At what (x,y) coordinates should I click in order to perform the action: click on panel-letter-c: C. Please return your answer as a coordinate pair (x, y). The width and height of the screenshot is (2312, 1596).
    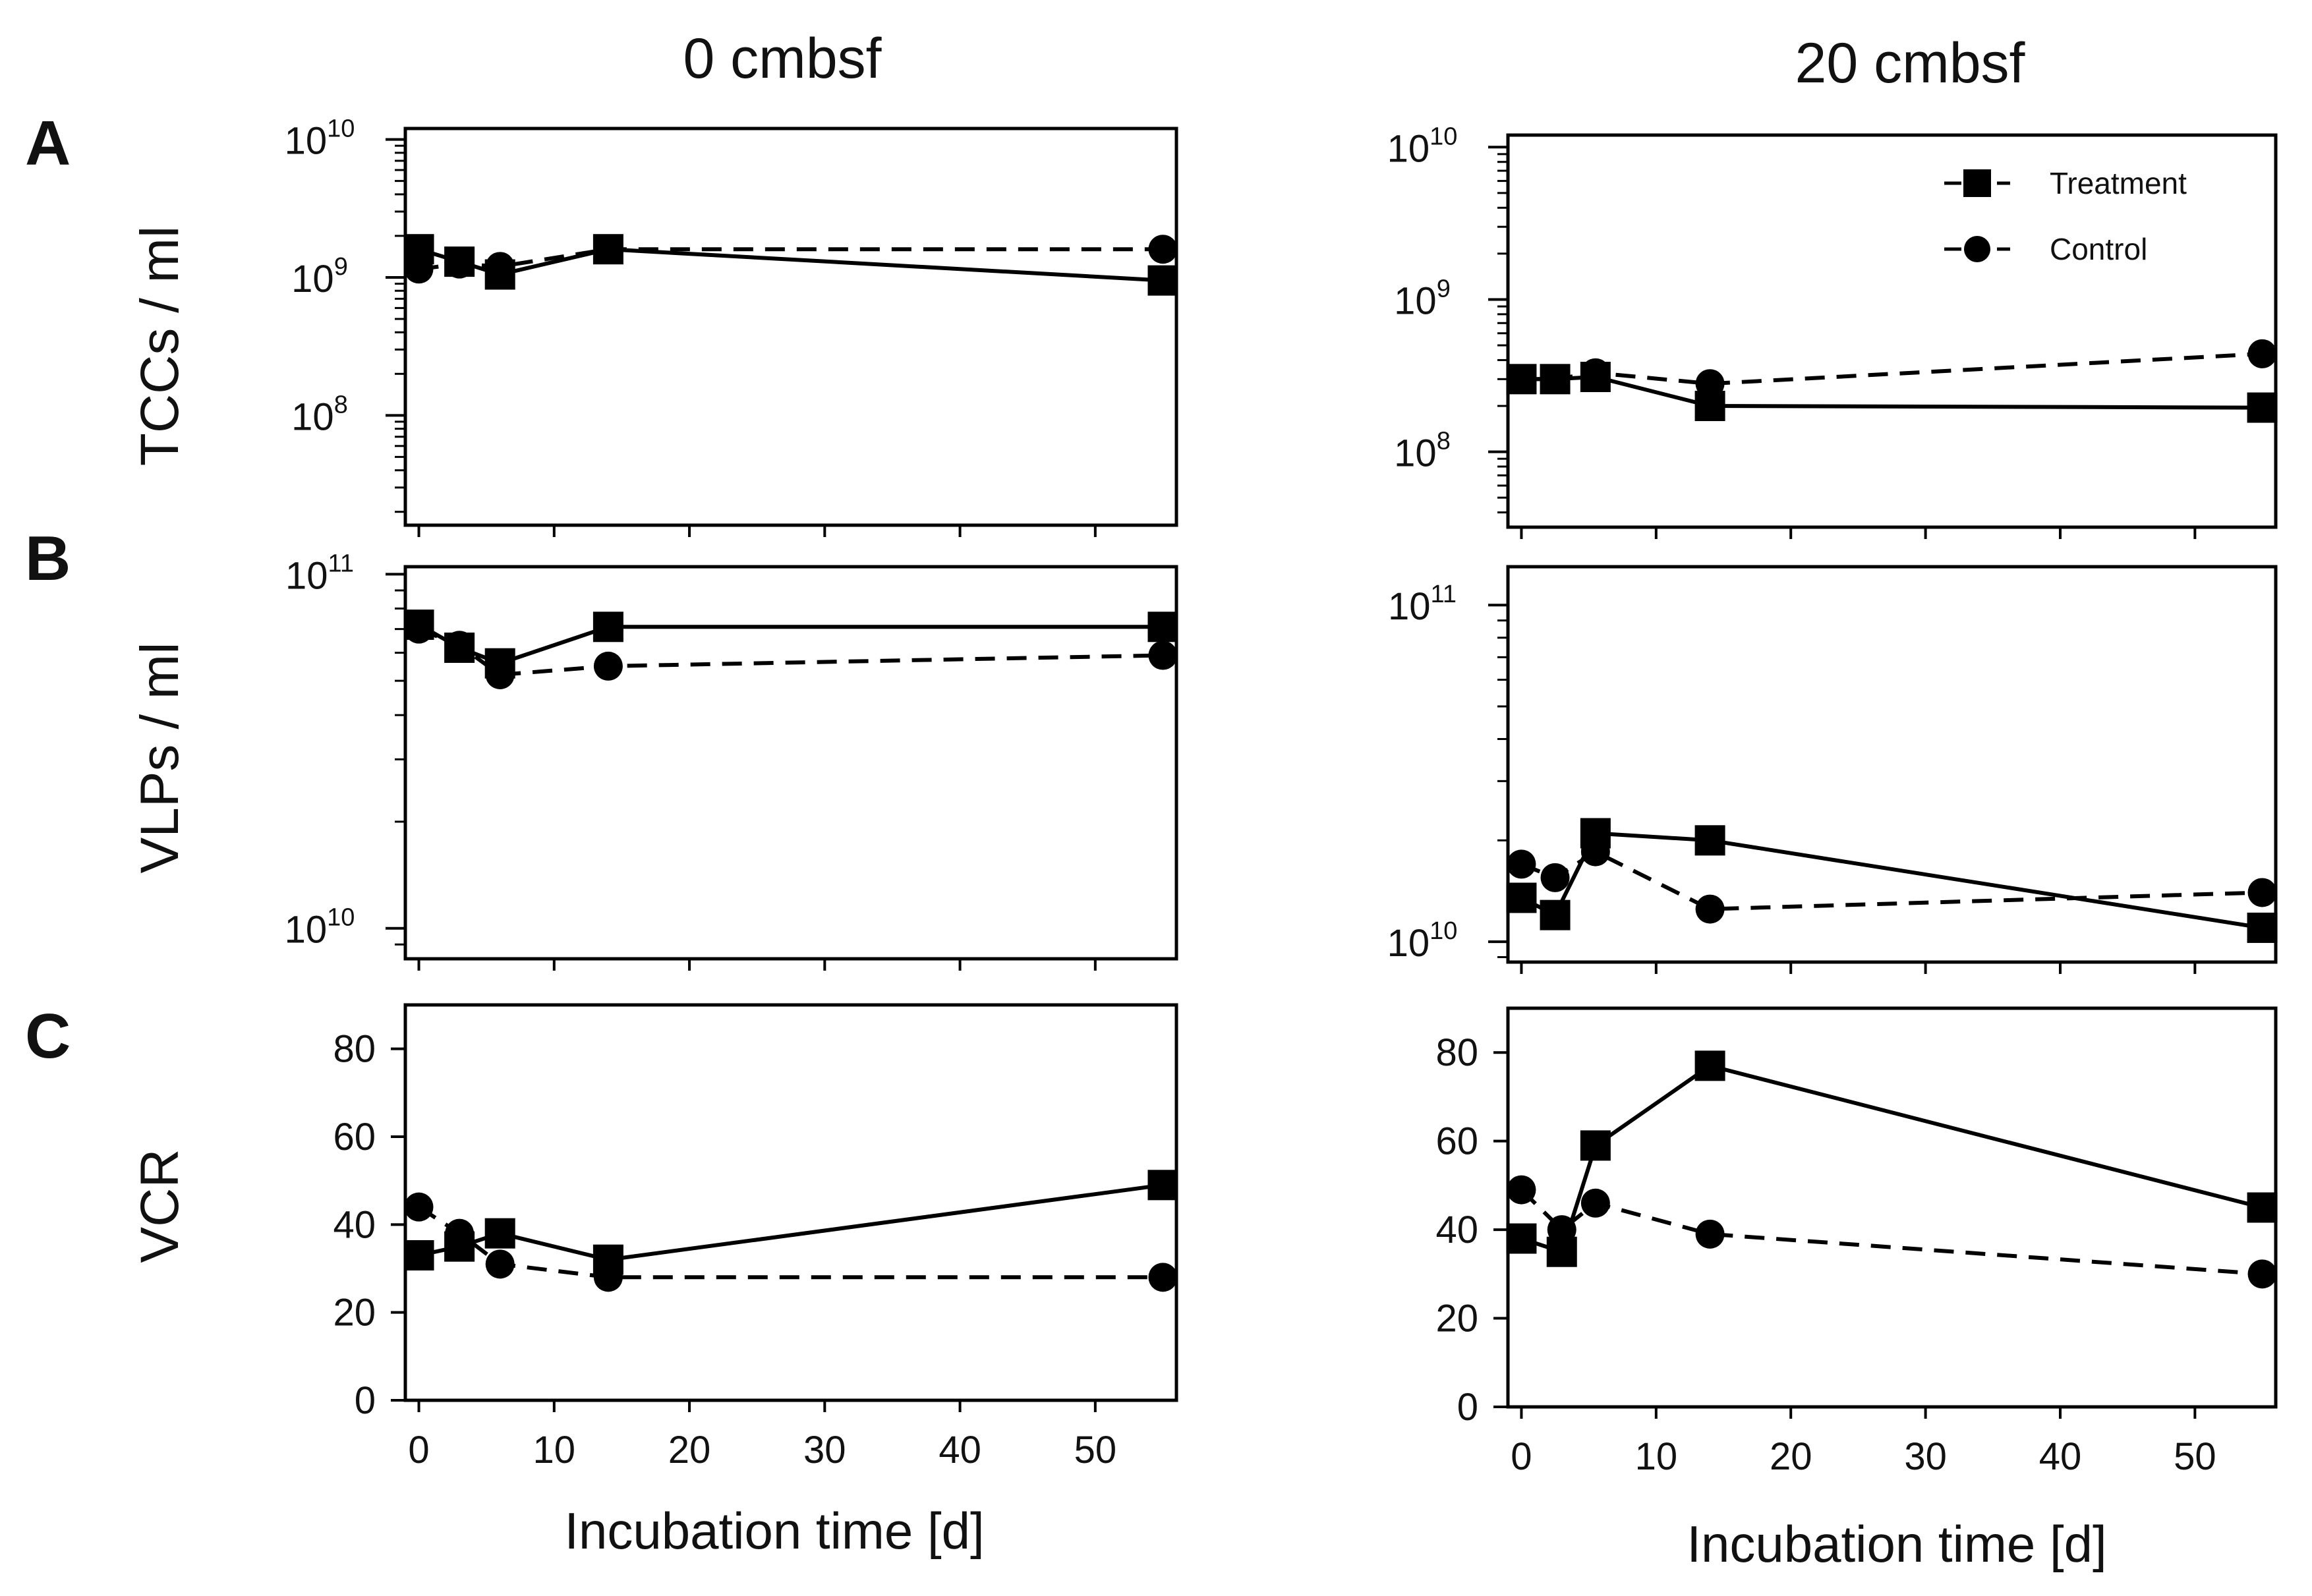
    Looking at the image, I should click on (48, 1036).